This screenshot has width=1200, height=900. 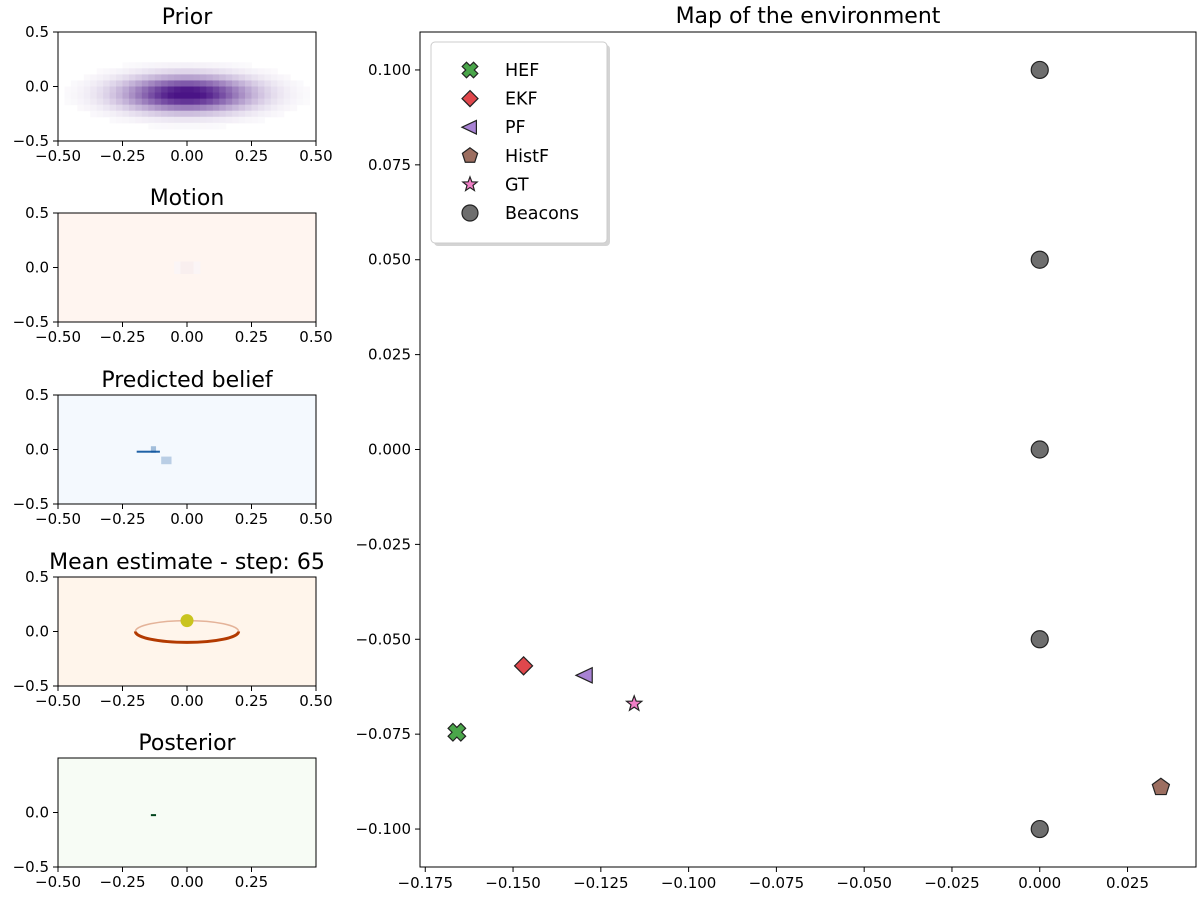 What do you see at coordinates (37, 32) in the screenshot?
I see `prior-ytick-label: 0.5` at bounding box center [37, 32].